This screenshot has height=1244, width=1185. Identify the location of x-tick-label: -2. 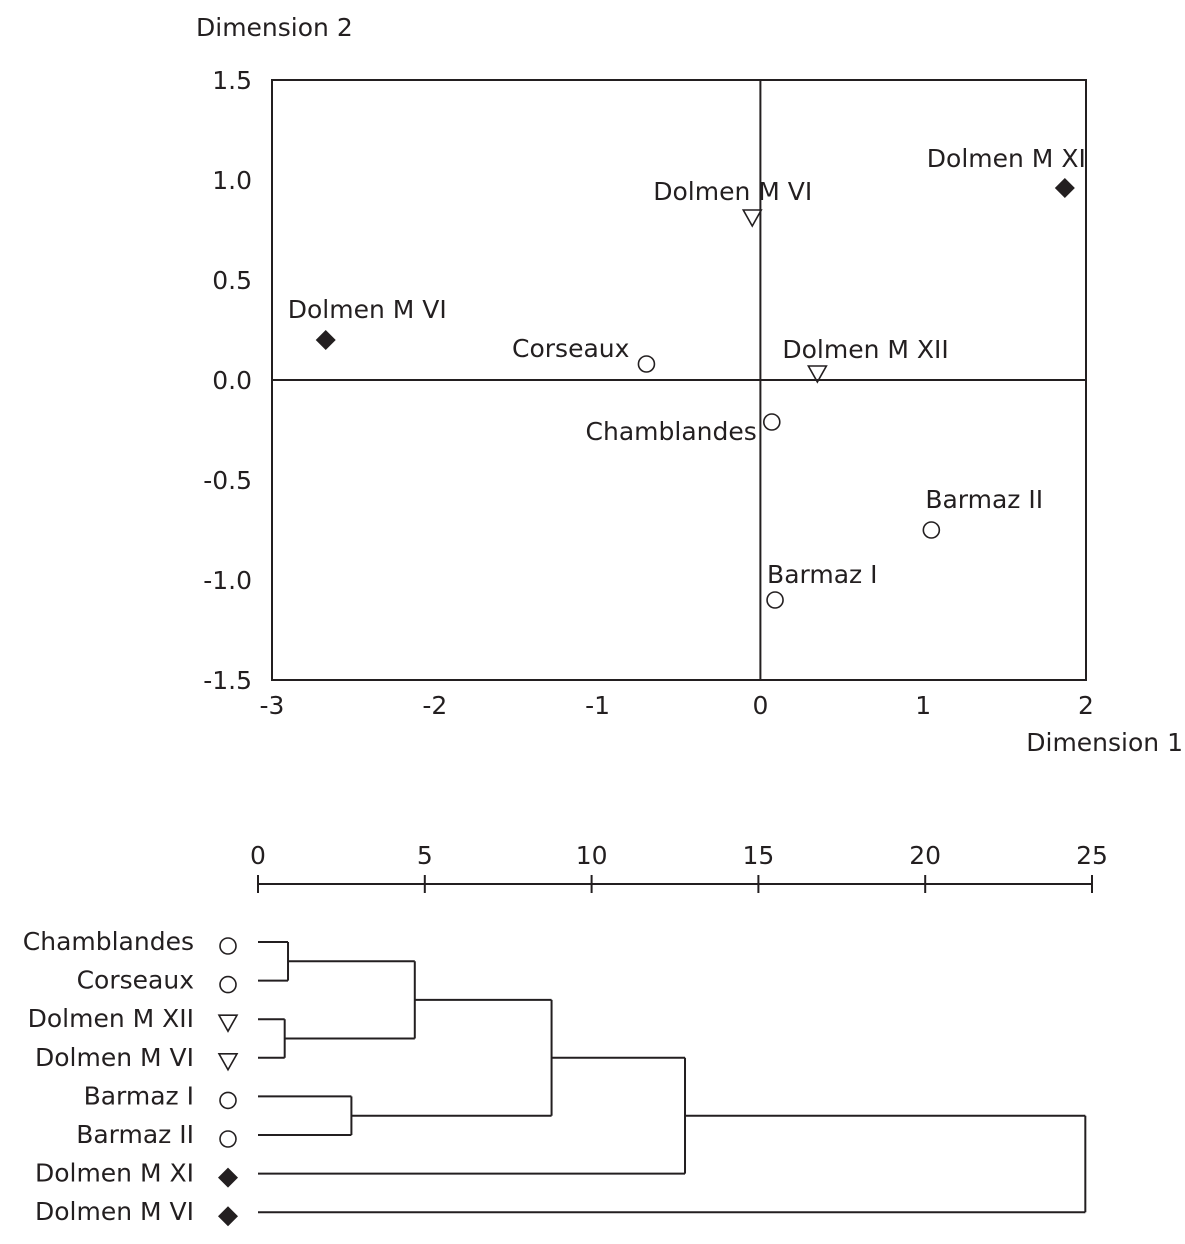
(434, 705).